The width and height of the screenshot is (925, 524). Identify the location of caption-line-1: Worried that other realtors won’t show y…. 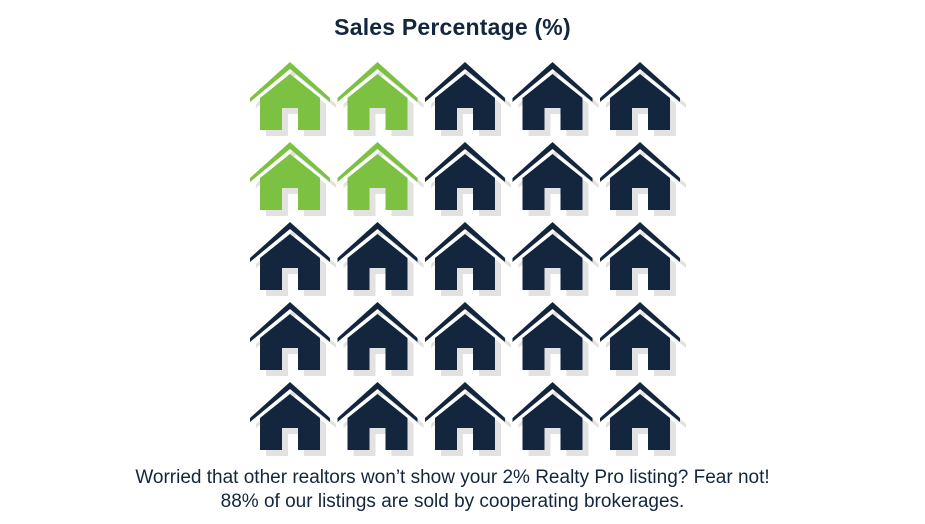
(452, 477).